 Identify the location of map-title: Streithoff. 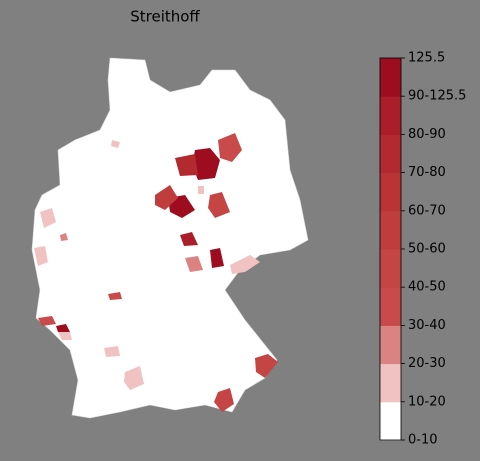
(165, 17).